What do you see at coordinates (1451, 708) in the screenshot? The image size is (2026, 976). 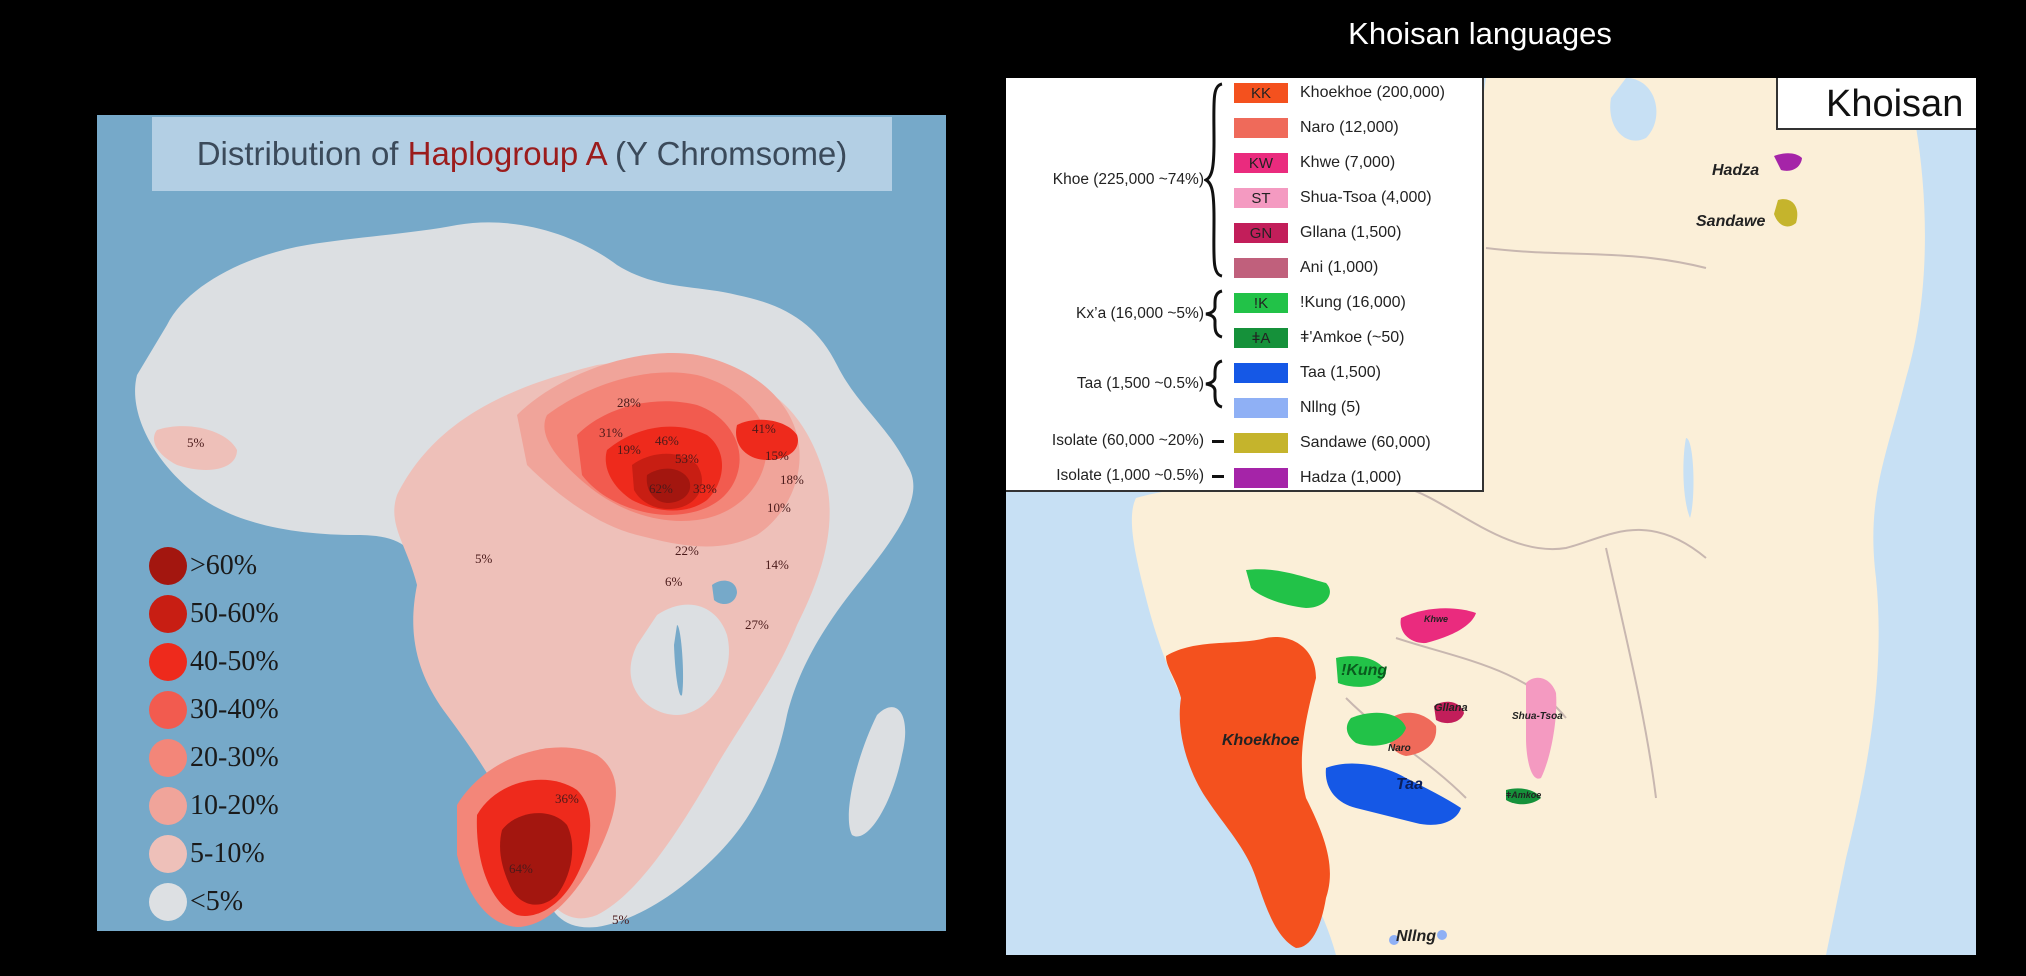 I see `map-label-gllana: Gllana` at bounding box center [1451, 708].